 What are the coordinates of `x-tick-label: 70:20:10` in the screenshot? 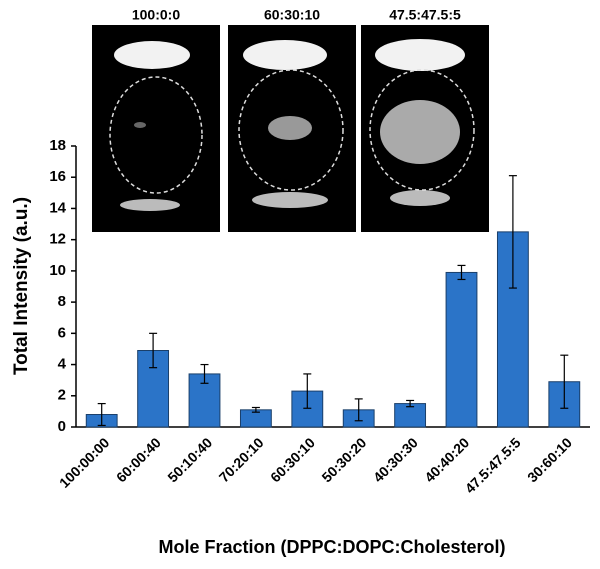 It's located at (241, 459).